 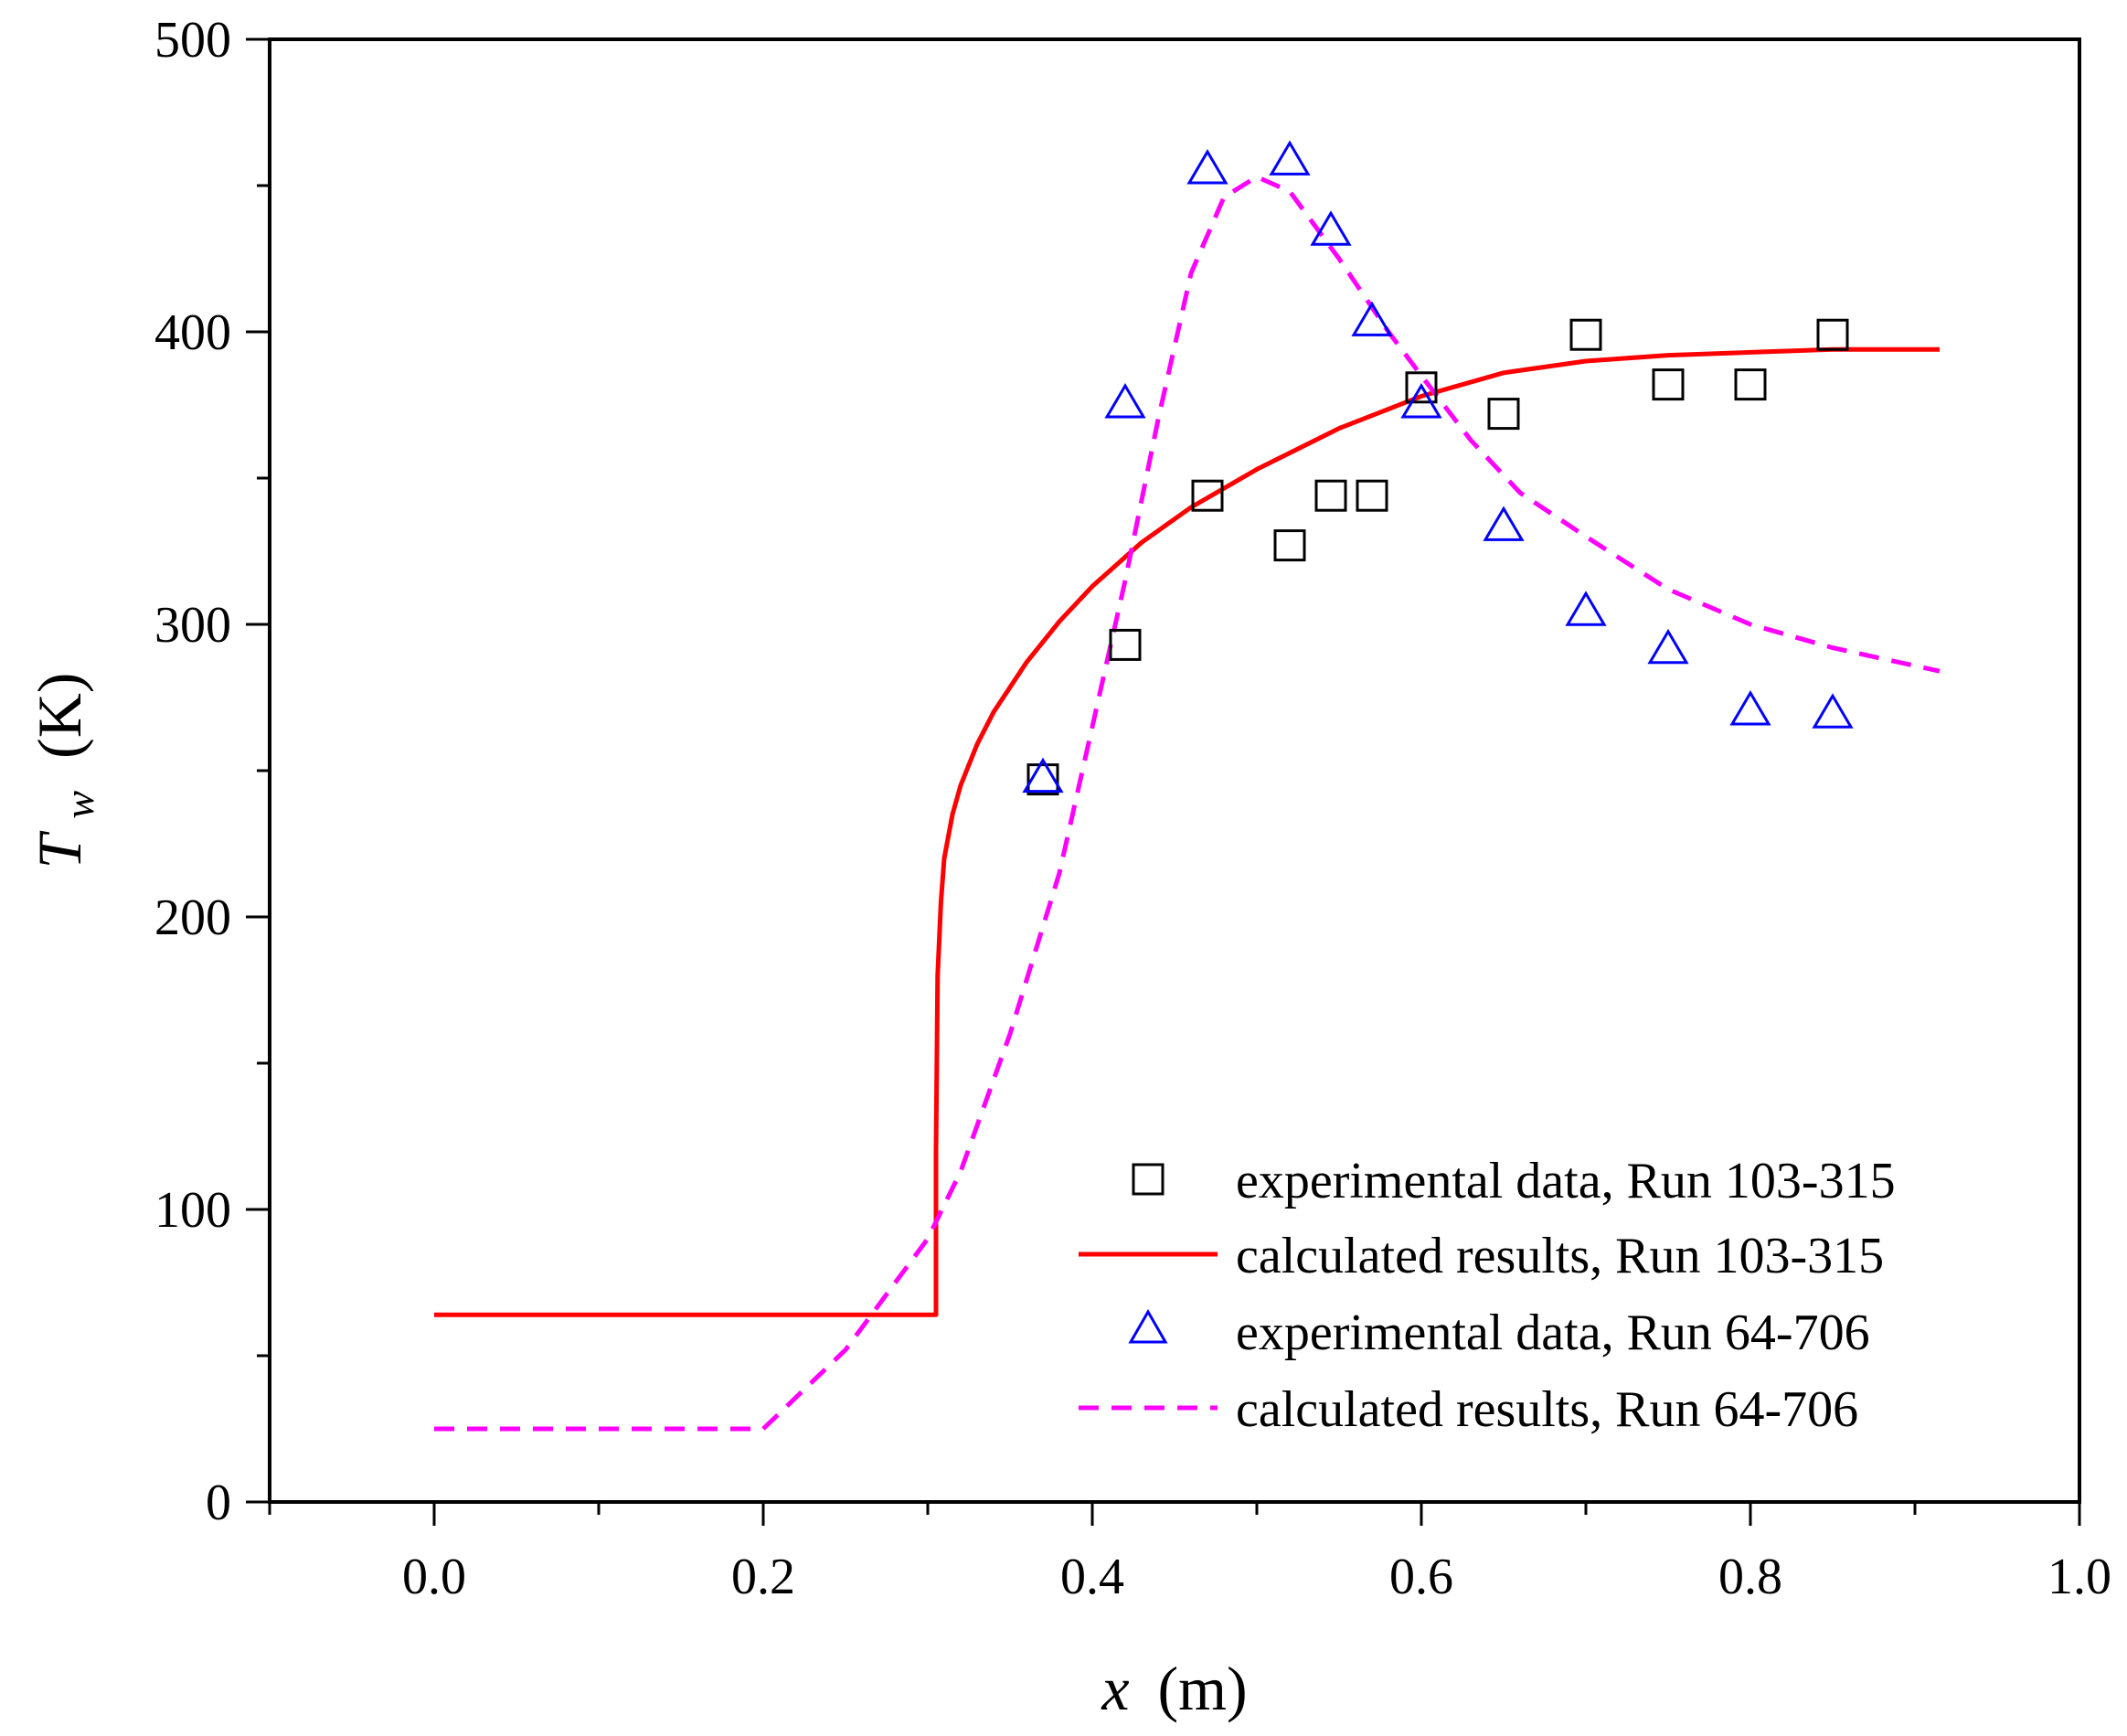 I want to click on x-tick-label: 0.4, so click(x=1092, y=1577).